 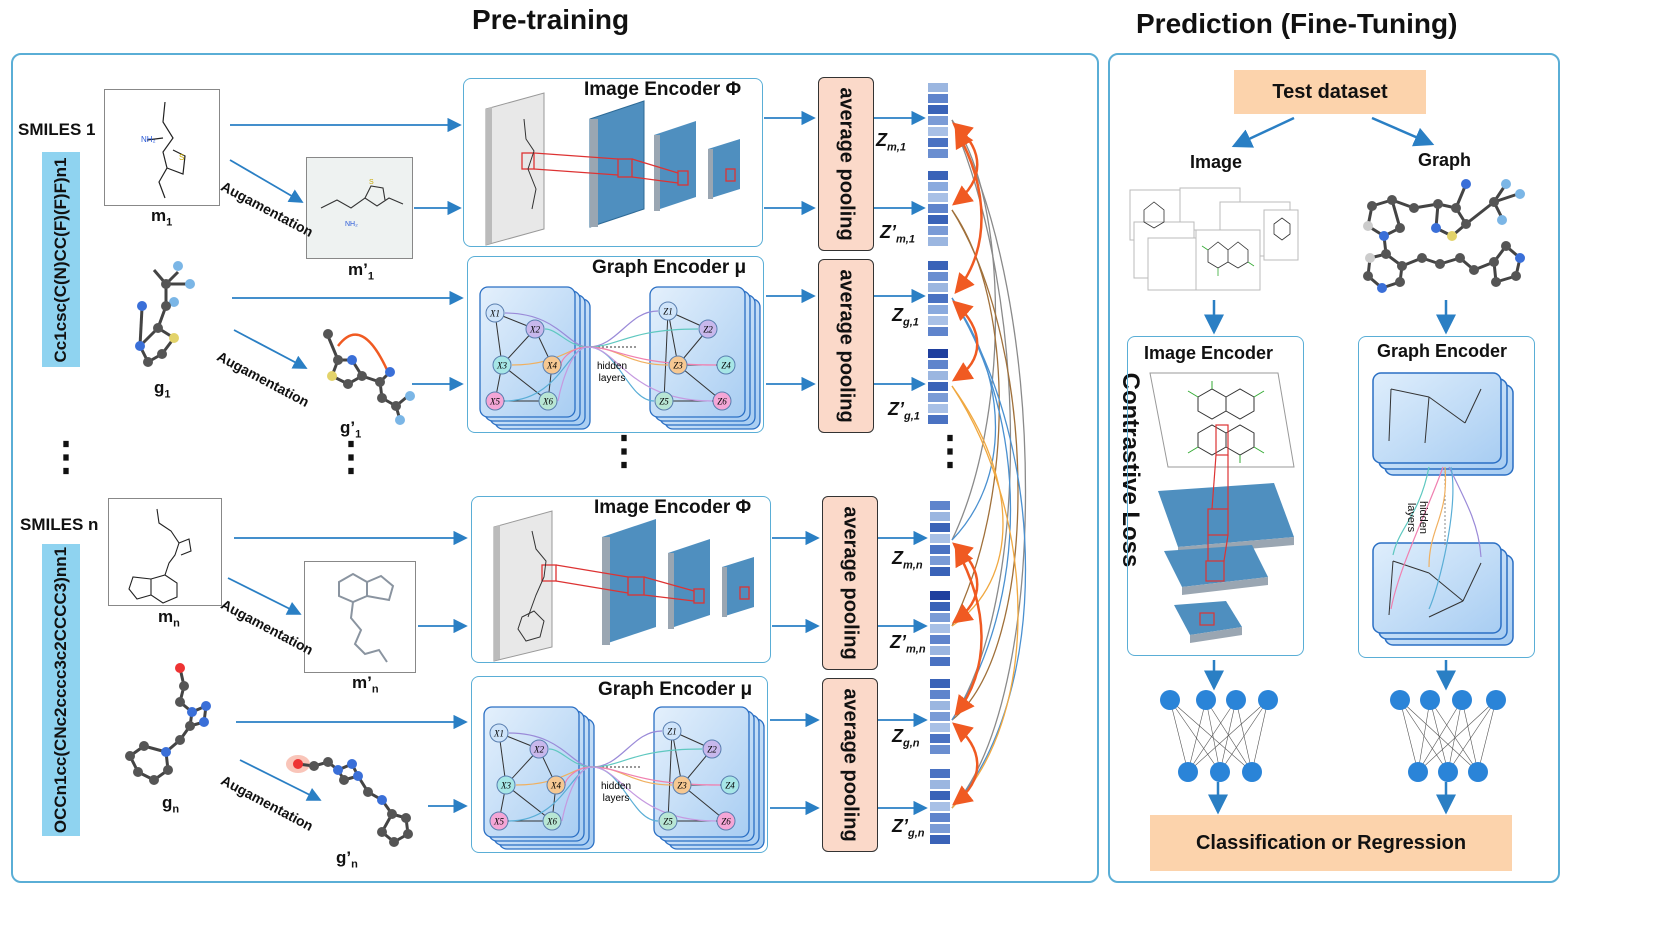 I want to click on image-encoder-cnn-drawing, so click(x=1222, y=507).